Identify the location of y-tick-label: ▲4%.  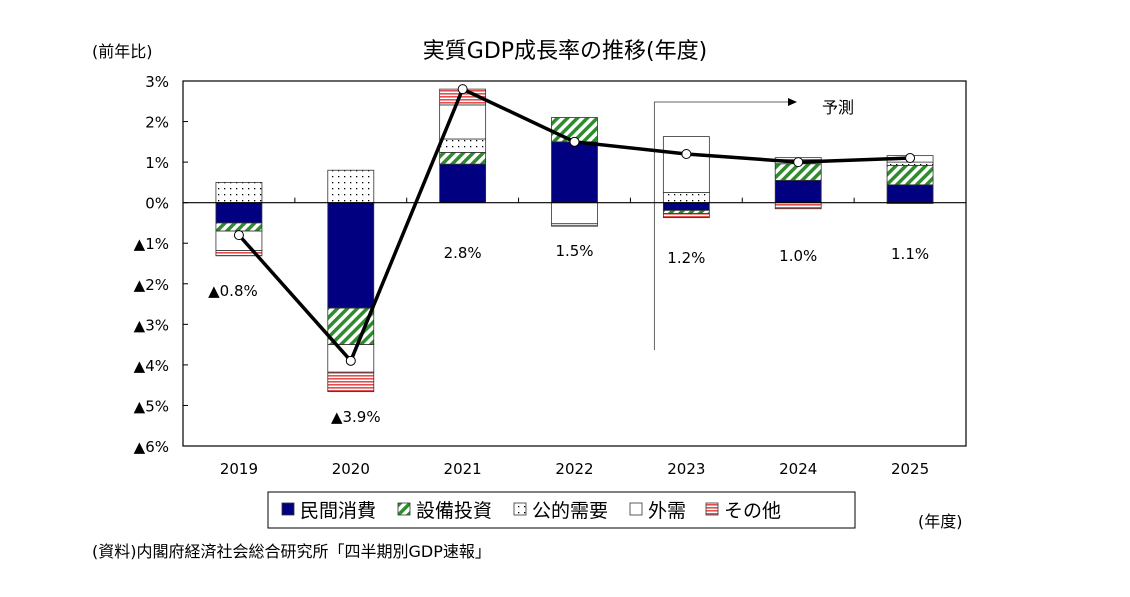
(151, 366).